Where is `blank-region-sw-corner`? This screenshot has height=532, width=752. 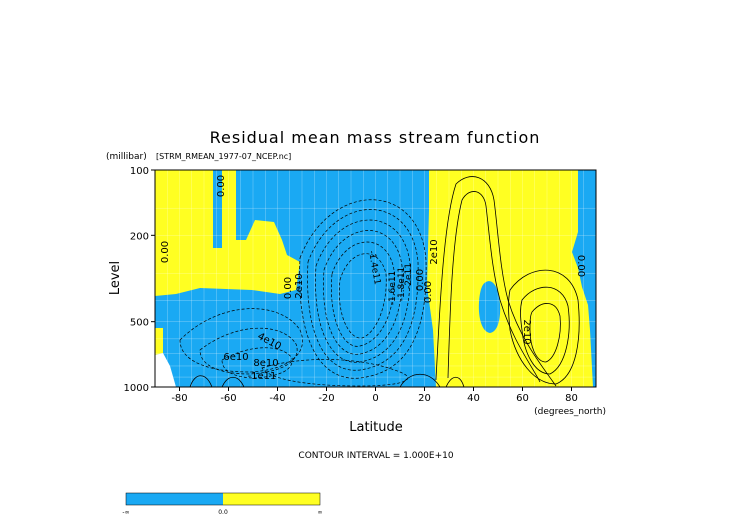
blank-region-sw-corner is located at coordinates (165, 370).